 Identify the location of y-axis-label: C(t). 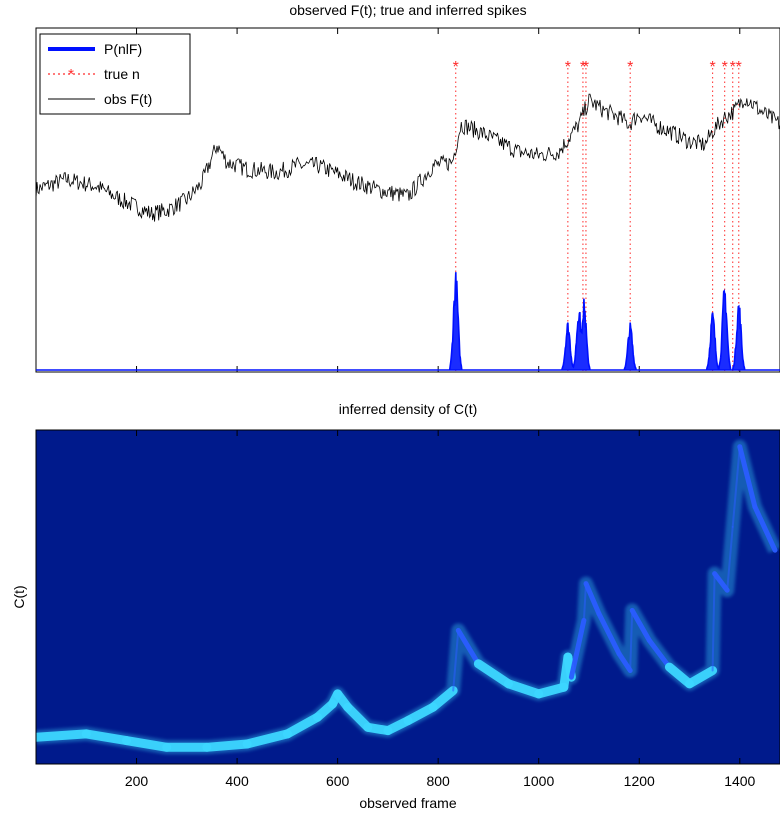
(19, 596).